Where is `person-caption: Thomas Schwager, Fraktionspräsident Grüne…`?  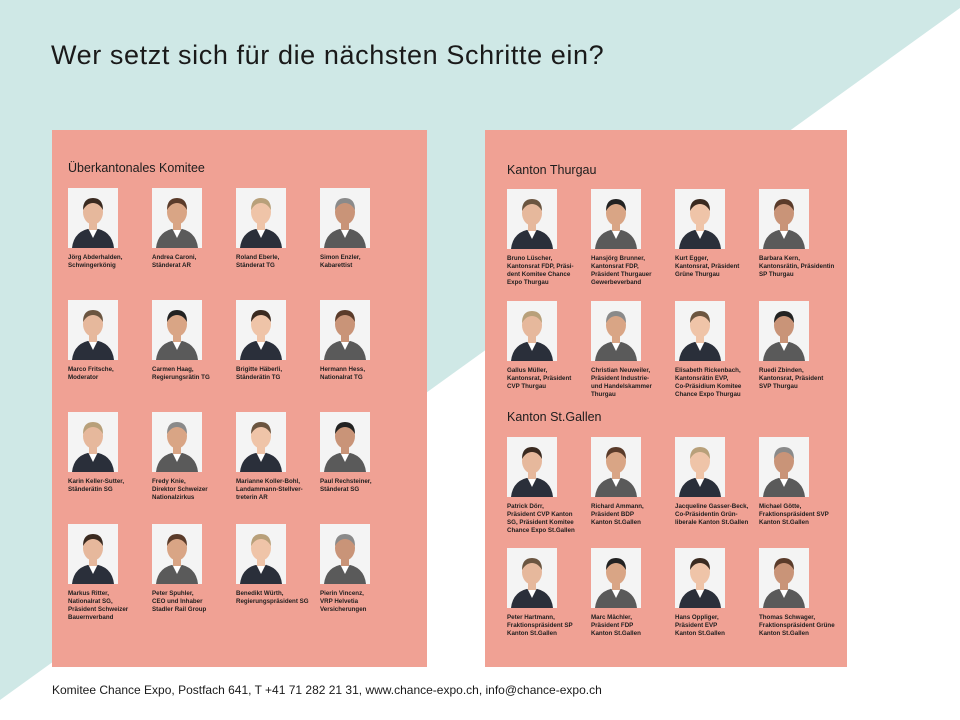
person-caption: Thomas Schwager, Fraktionspräsident Grüne… is located at coordinates (801, 626).